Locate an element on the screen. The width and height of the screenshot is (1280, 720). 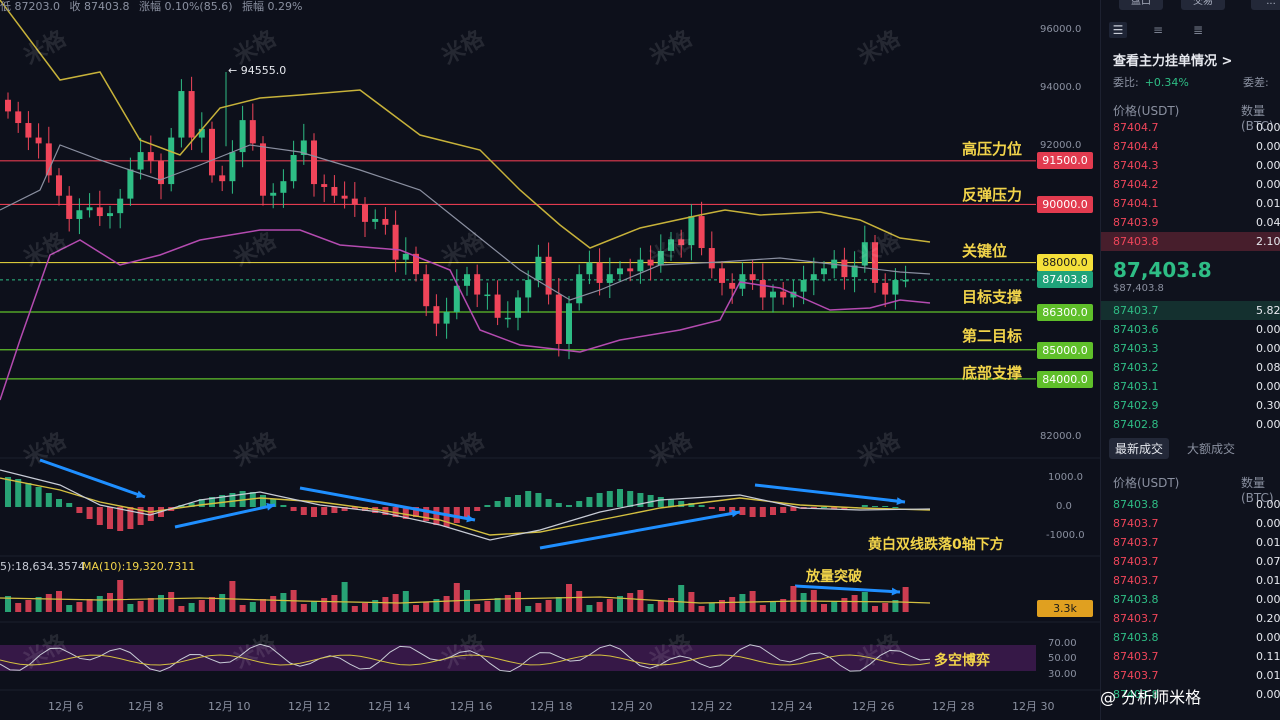
order-book-row: 87402.8 0.00 is located at coordinates (1190, 424).